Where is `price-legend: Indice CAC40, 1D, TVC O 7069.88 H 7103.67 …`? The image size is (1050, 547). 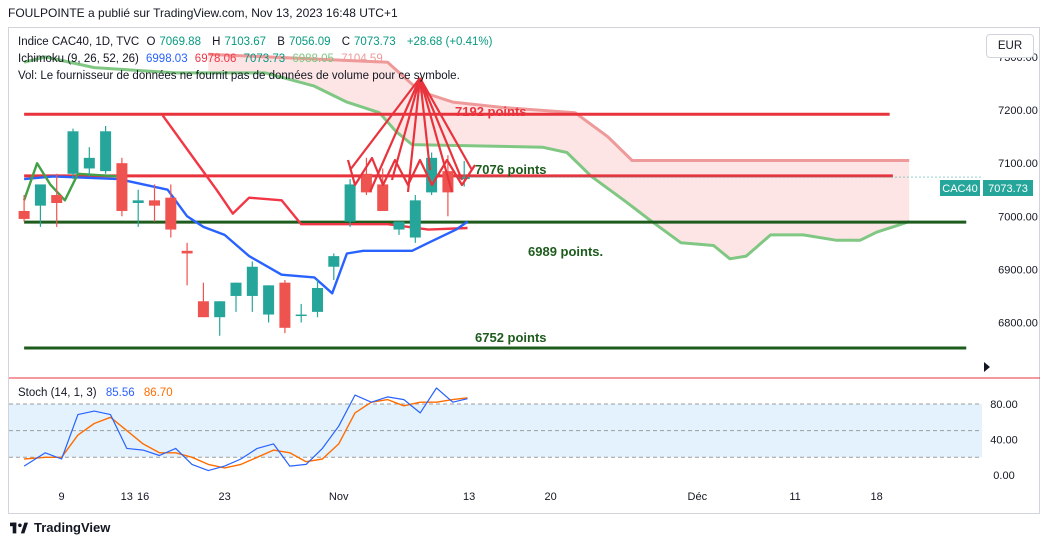
price-legend: Indice CAC40, 1D, TVC O 7069.88 H 7103.67 … is located at coordinates (257, 42).